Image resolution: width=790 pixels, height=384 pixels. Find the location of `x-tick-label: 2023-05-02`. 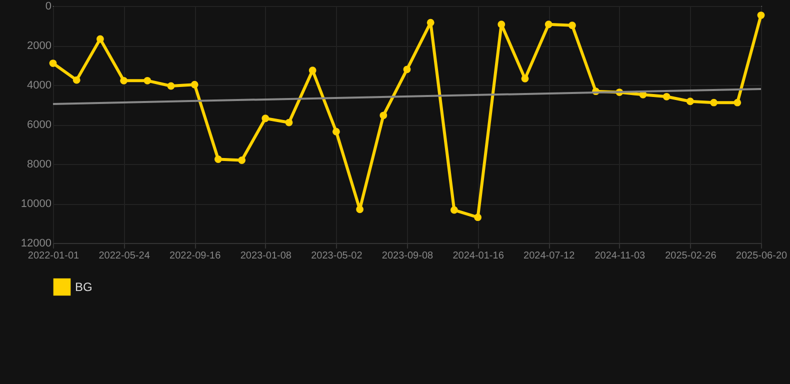

x-tick-label: 2023-05-02 is located at coordinates (337, 256).